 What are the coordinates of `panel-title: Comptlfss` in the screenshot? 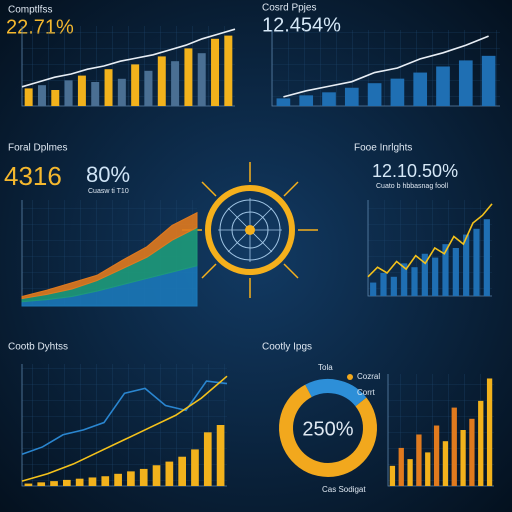 It's located at (30, 10).